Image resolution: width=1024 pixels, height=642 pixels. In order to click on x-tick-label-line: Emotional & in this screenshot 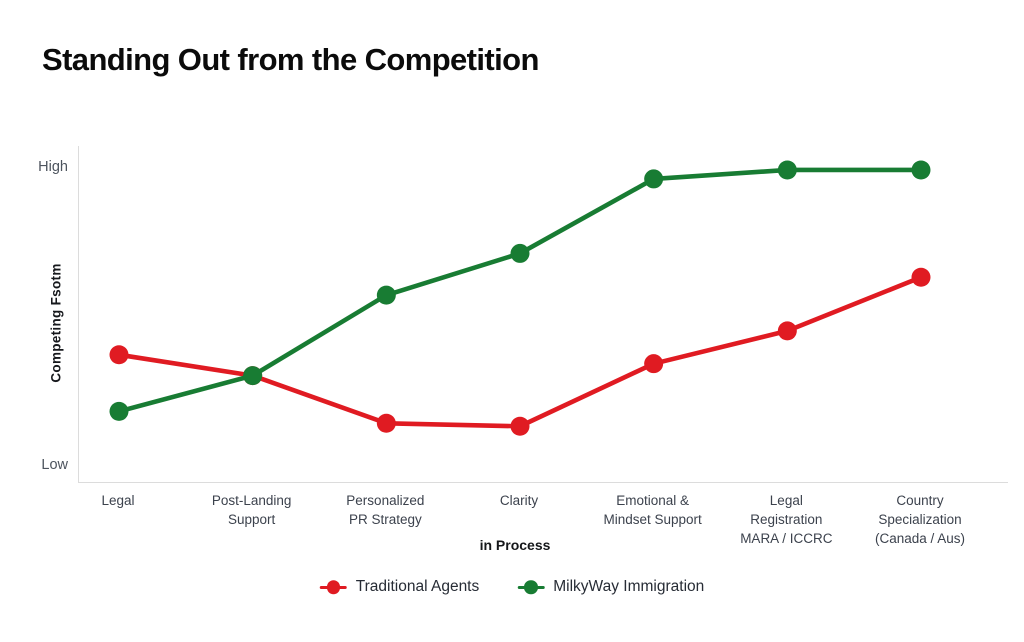, I will do `click(653, 500)`.